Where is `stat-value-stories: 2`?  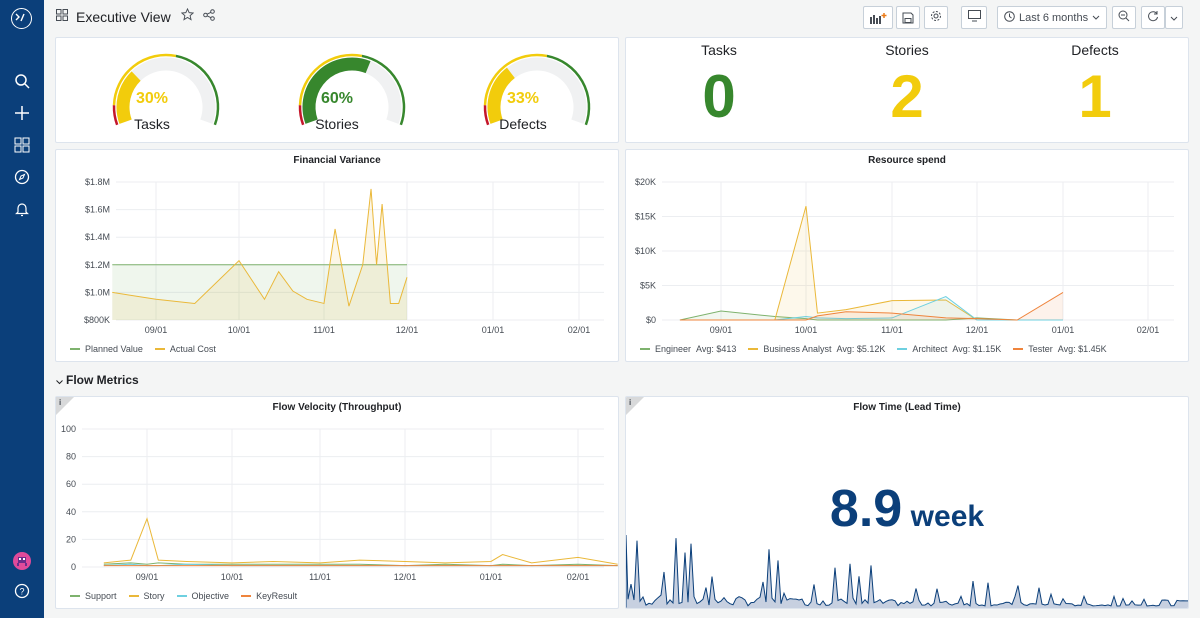 stat-value-stories: 2 is located at coordinates (907, 96).